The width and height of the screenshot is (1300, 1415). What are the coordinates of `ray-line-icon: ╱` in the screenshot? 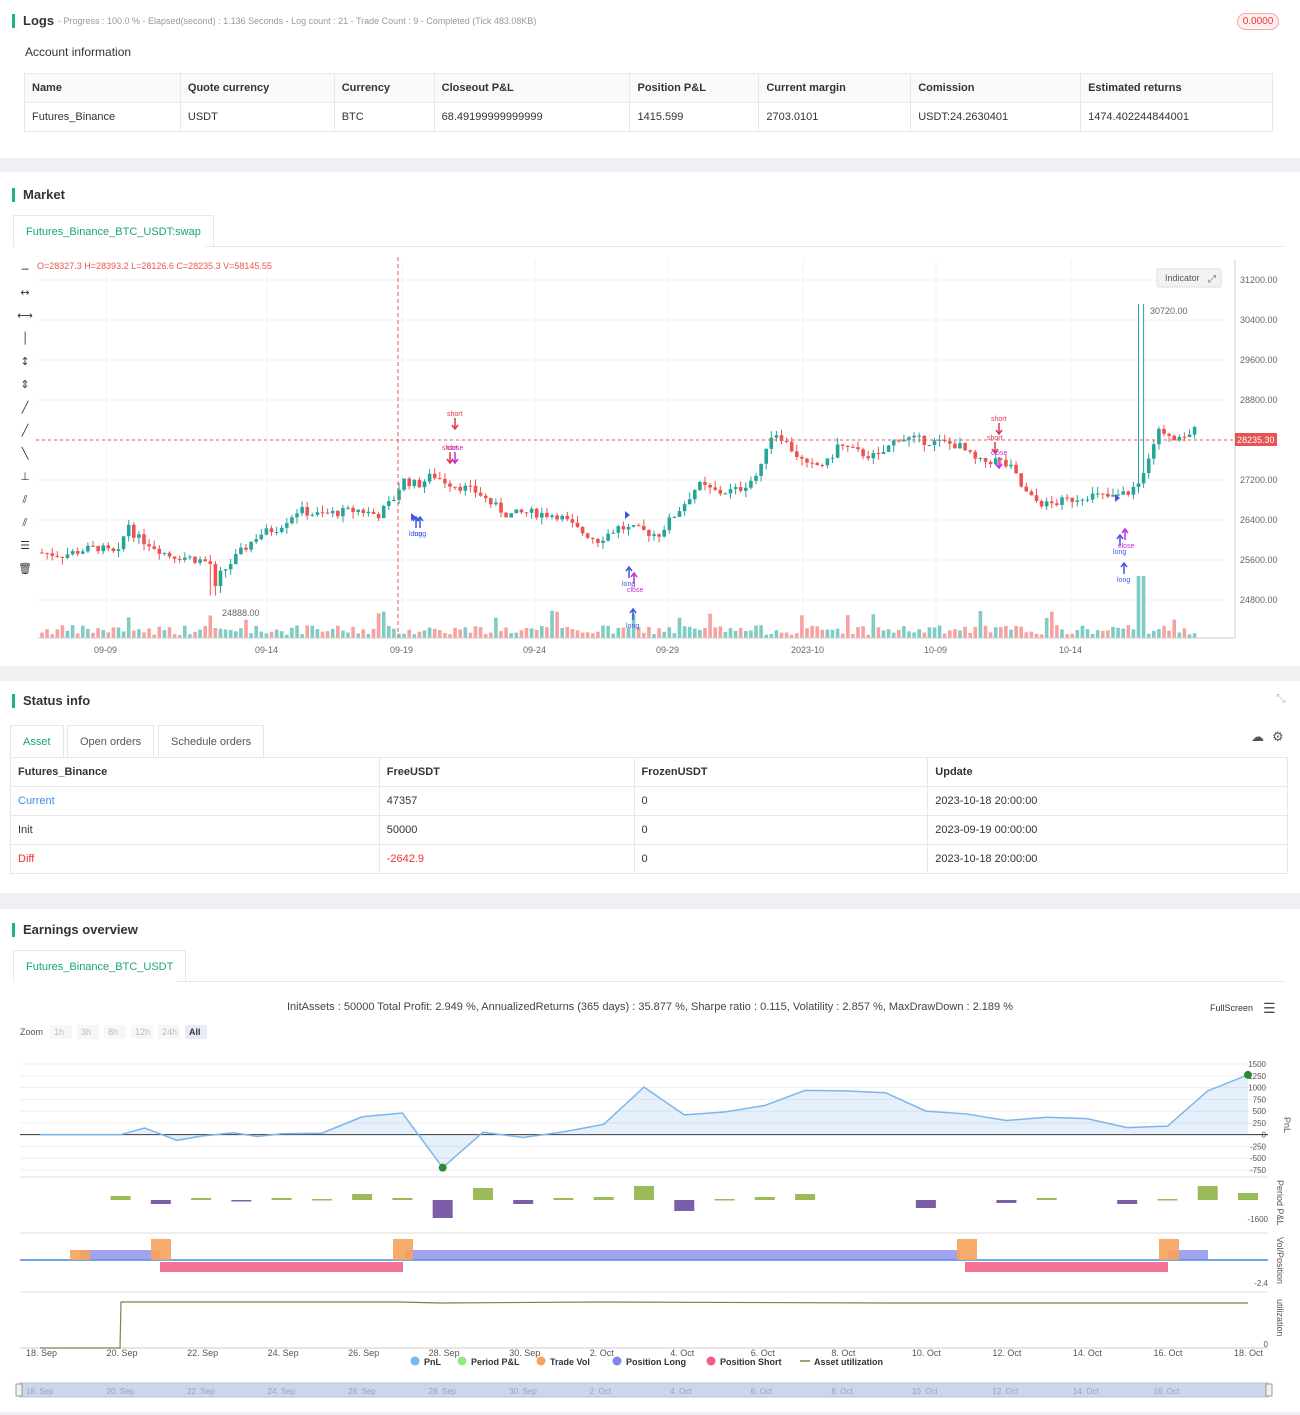 It's located at (25, 430).